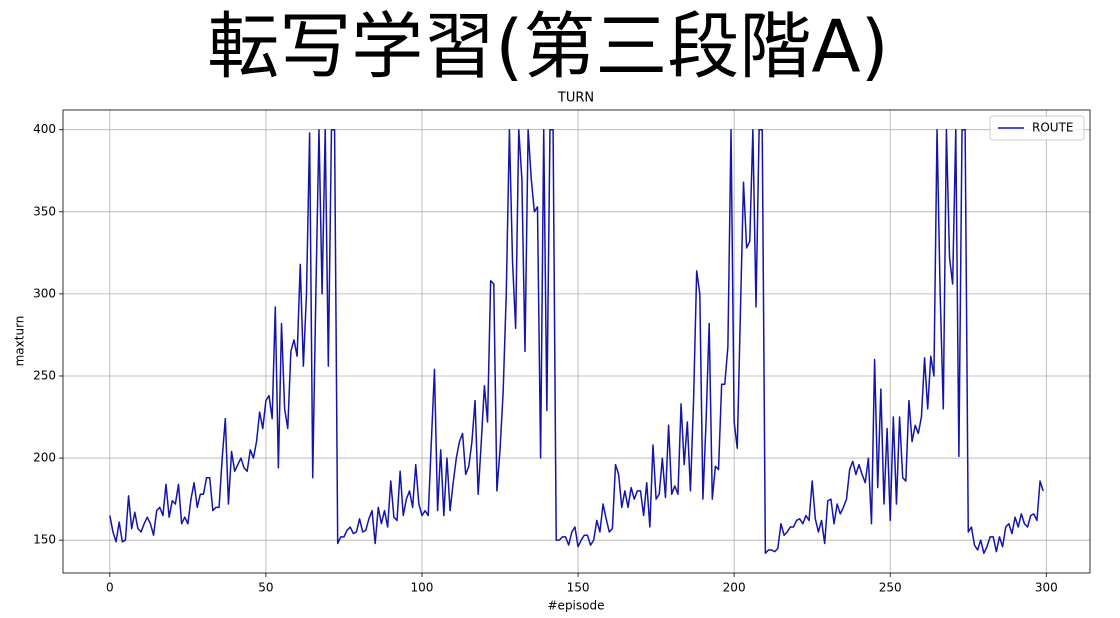 The image size is (1120, 618). I want to click on y-tick-label: 300, so click(44, 293).